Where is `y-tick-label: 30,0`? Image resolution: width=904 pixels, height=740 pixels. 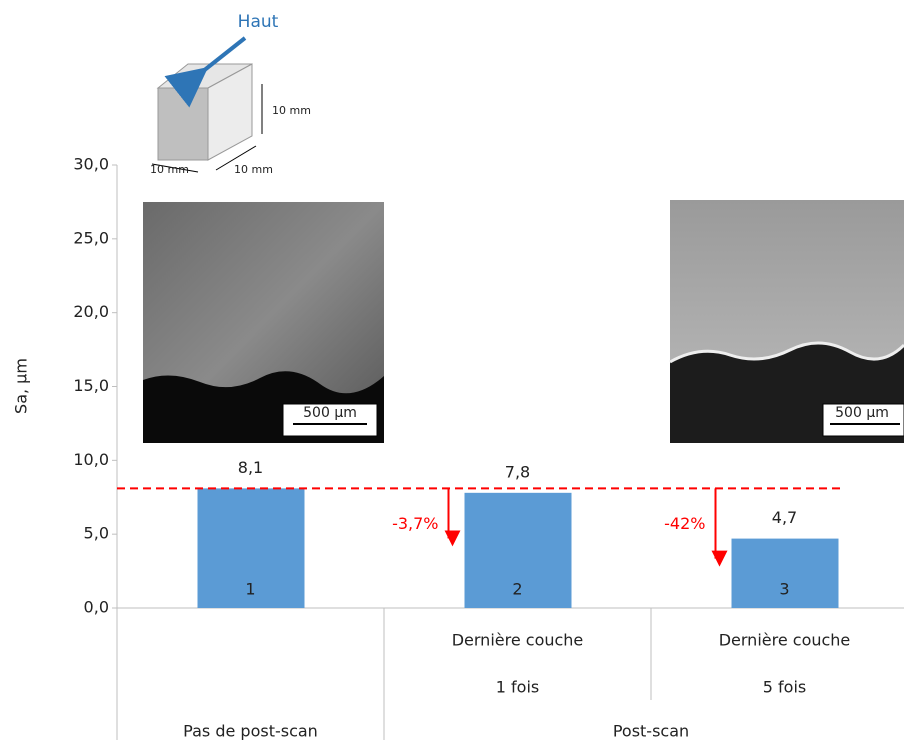
y-tick-label: 30,0 is located at coordinates (91, 164).